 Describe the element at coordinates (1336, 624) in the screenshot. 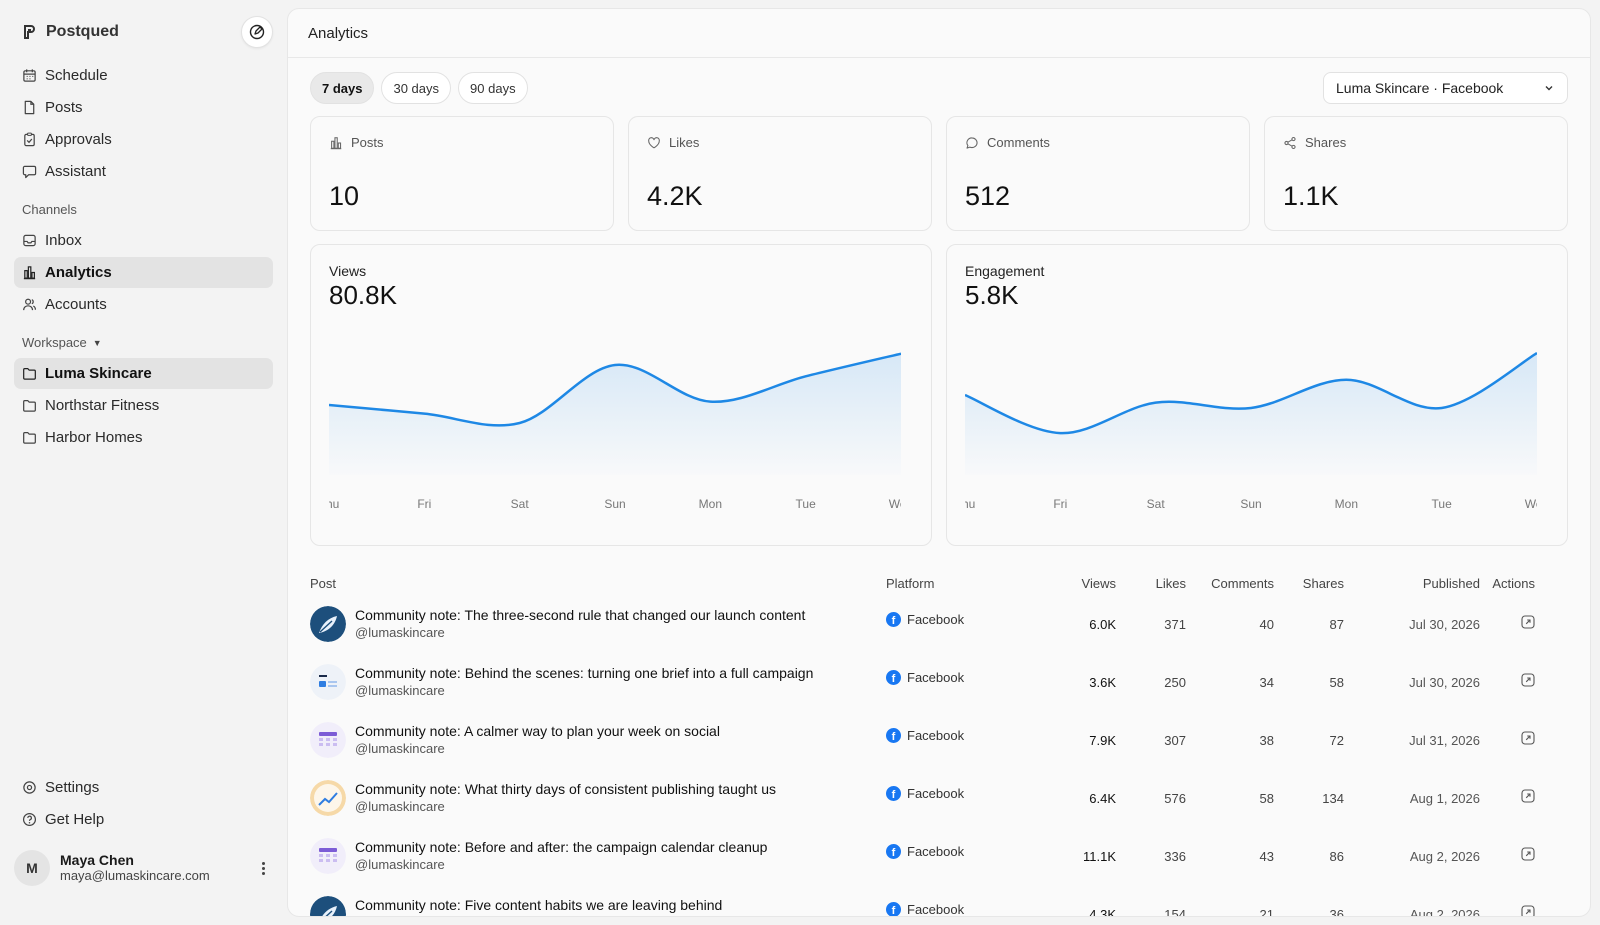

I see `shares-cell: 87` at that location.